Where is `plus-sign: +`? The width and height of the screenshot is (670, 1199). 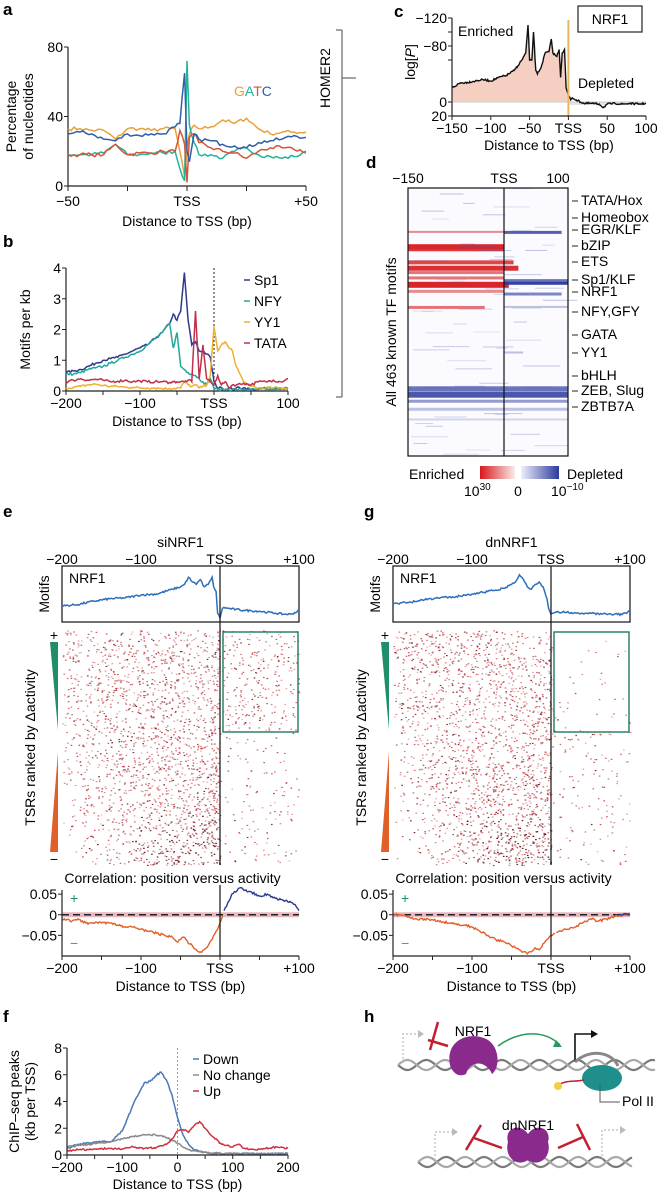
plus-sign: + is located at coordinates (74, 898).